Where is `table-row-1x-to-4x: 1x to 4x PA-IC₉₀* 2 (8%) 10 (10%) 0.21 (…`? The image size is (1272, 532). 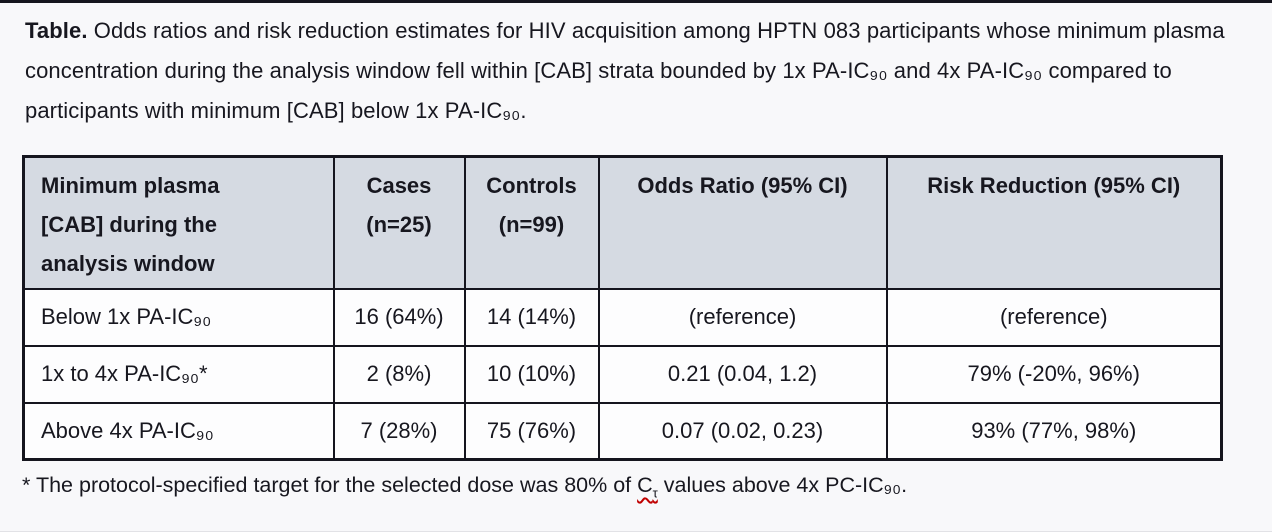 table-row-1x-to-4x: 1x to 4x PA-IC₉₀* 2 (8%) 10 (10%) 0.21 (… is located at coordinates (622, 374).